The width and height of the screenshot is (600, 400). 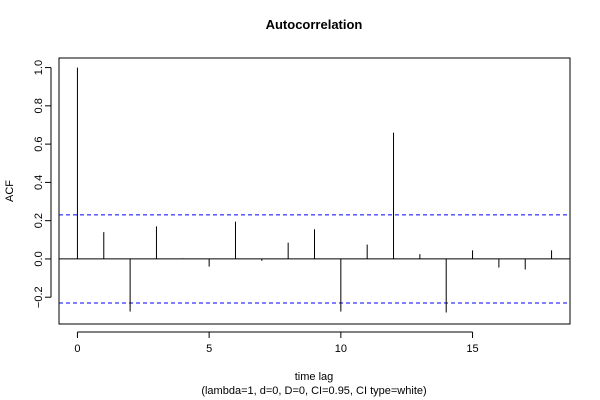 What do you see at coordinates (39, 143) in the screenshot?
I see `y-tick-label: 0.6` at bounding box center [39, 143].